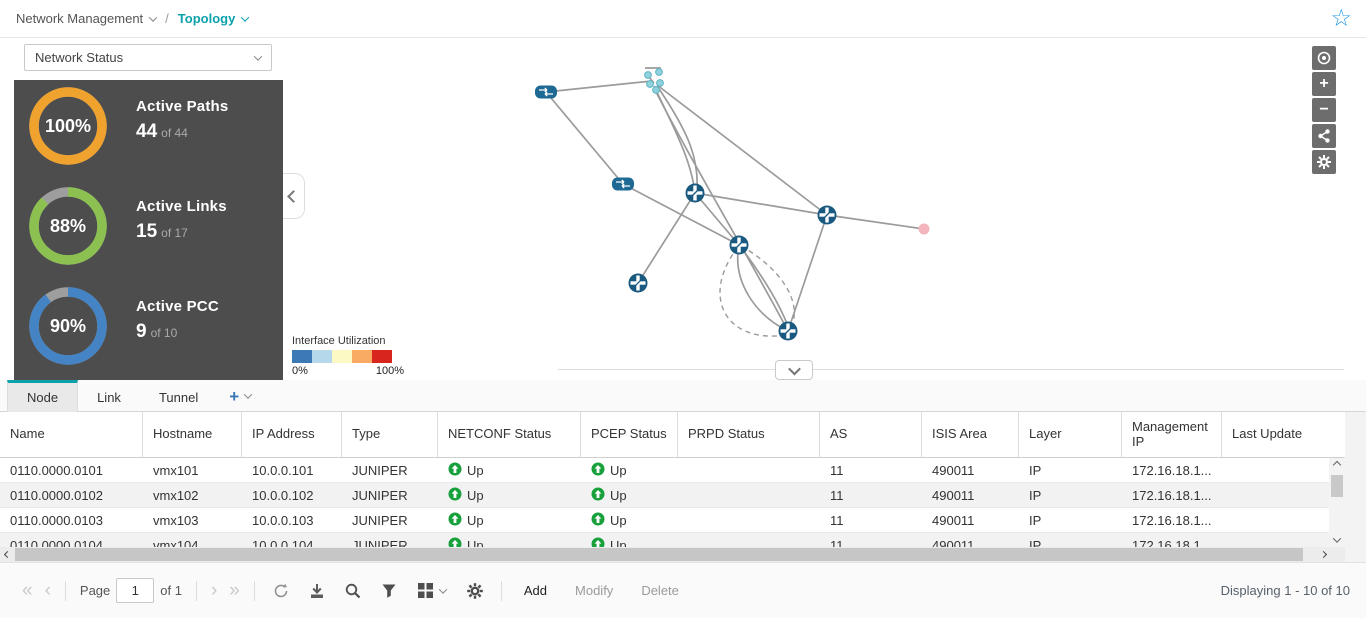  Describe the element at coordinates (871, 434) in the screenshot. I see `column-header-as: AS` at that location.